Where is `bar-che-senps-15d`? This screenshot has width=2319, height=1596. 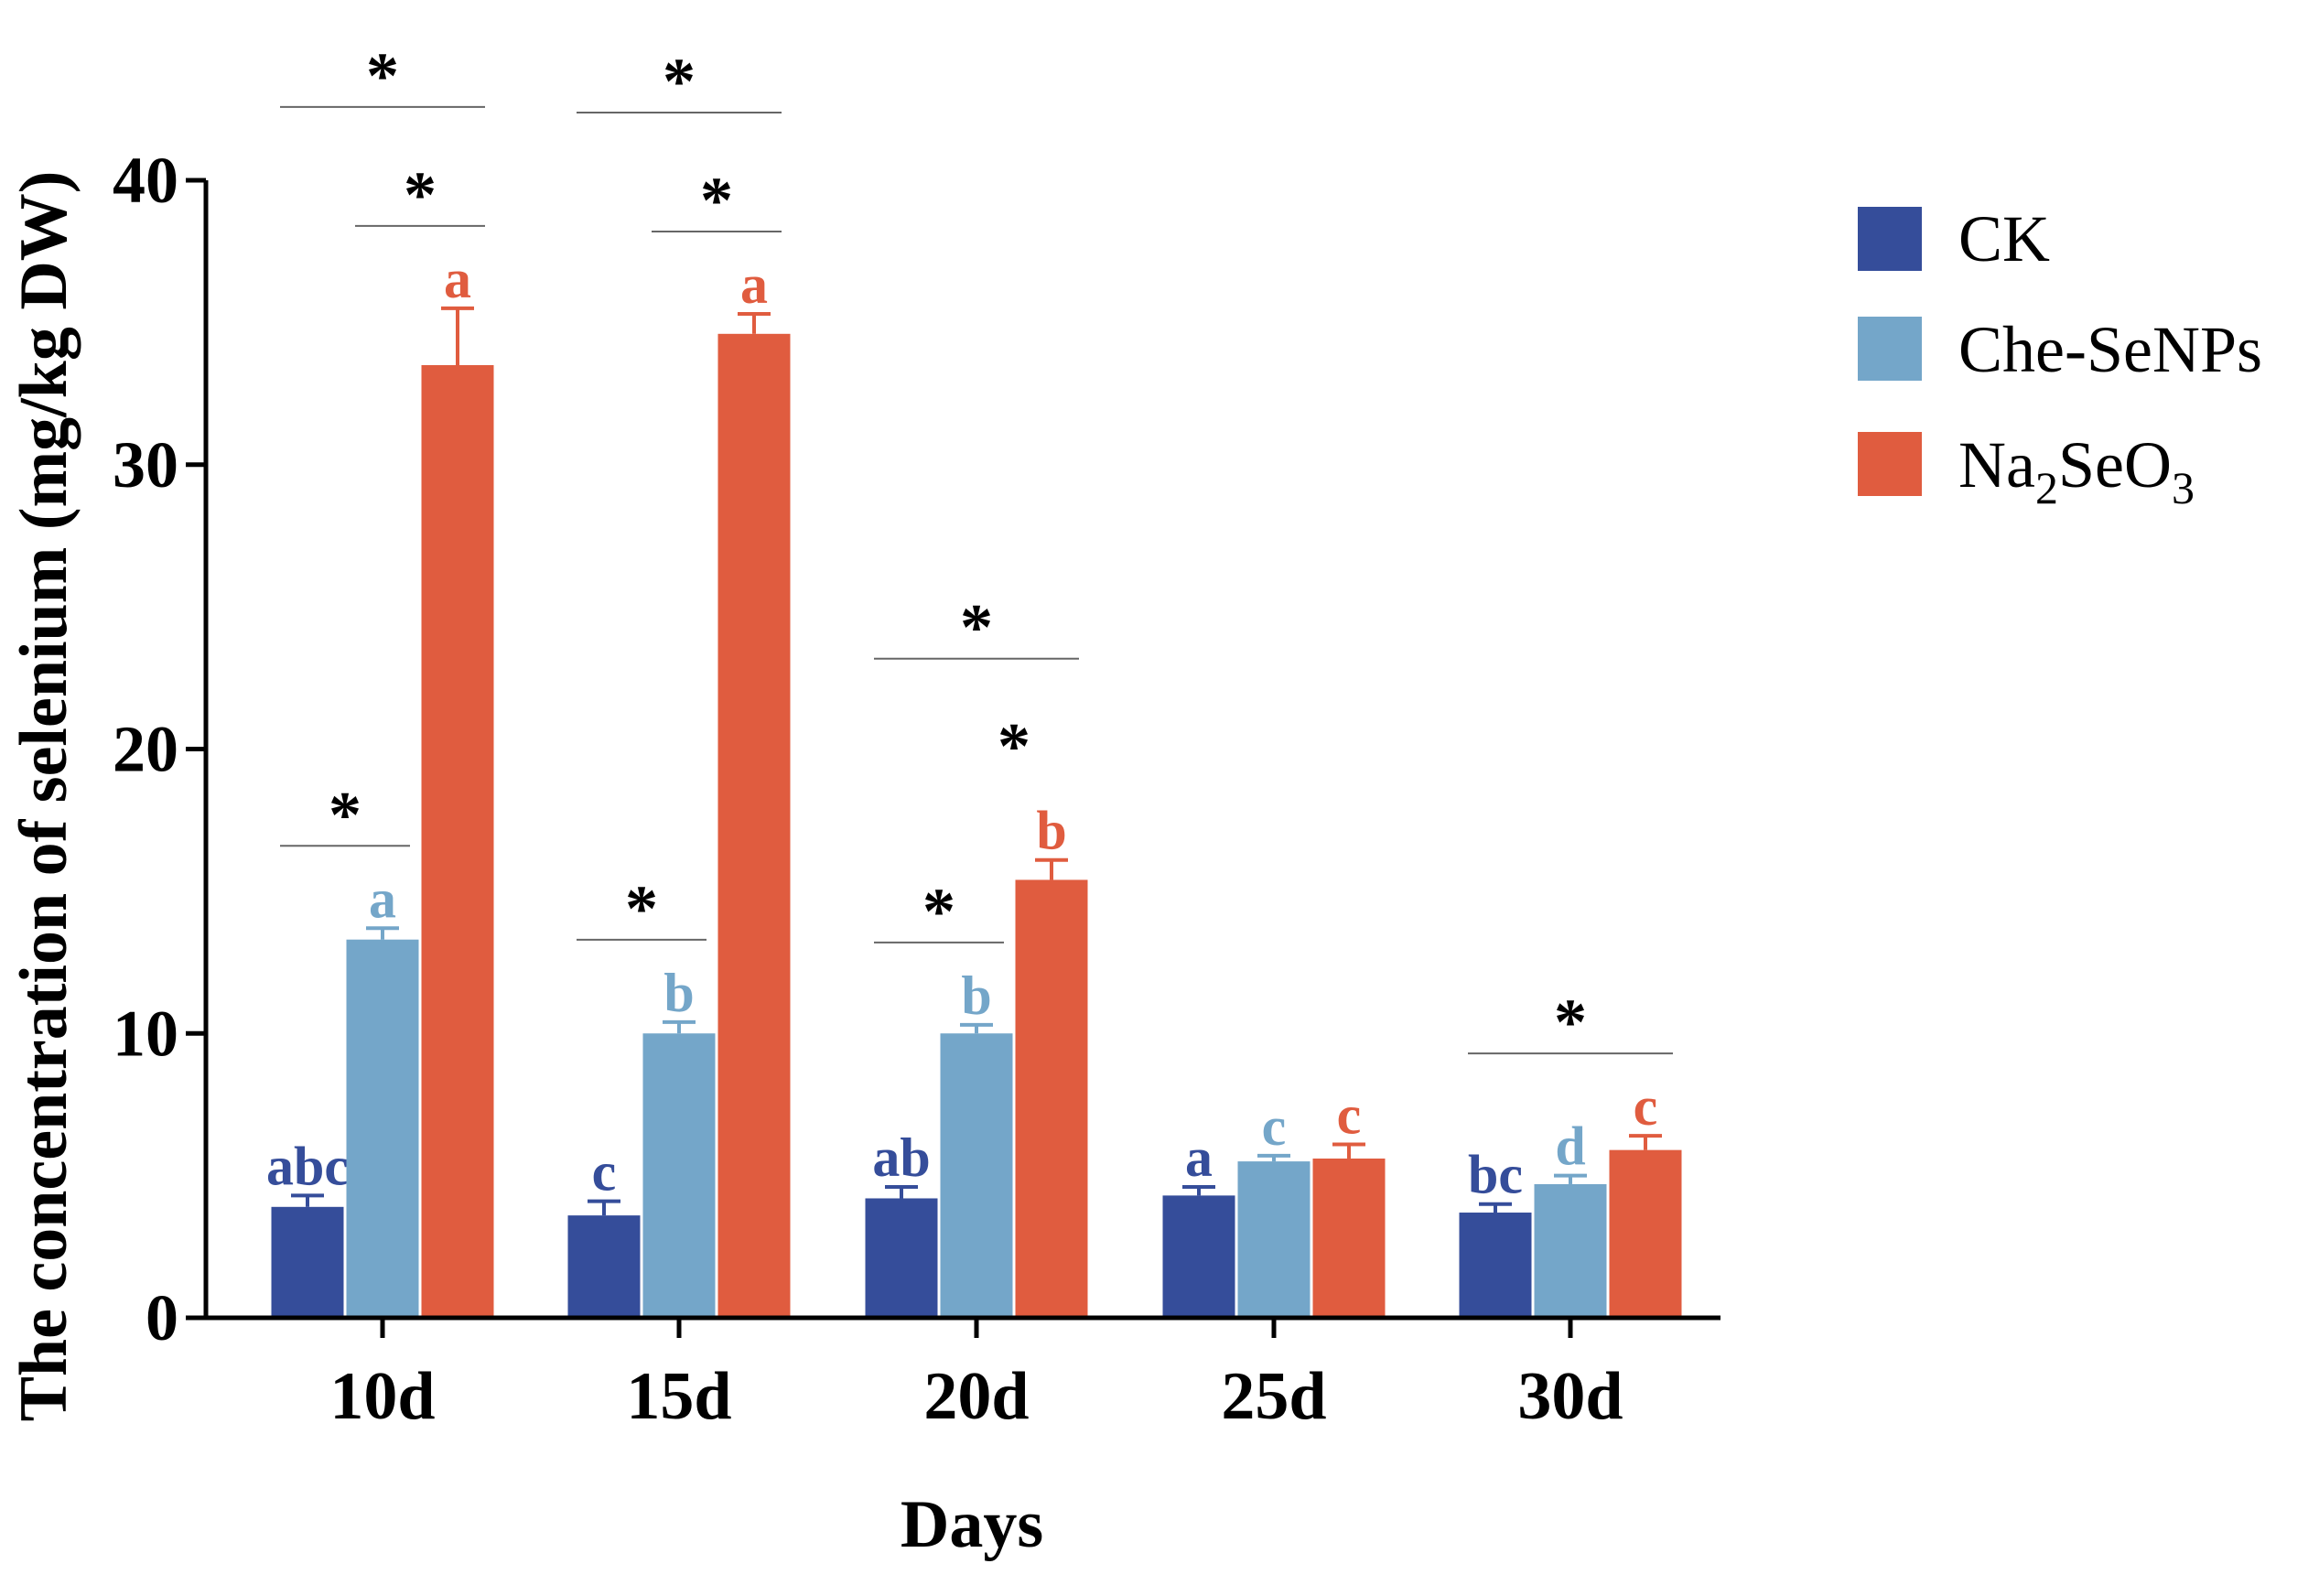
bar-che-senps-15d is located at coordinates (679, 1175).